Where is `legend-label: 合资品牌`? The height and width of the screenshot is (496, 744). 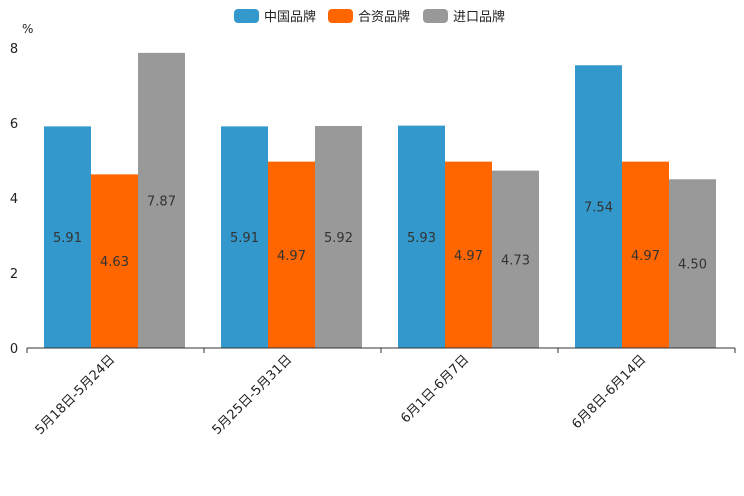 legend-label: 合资品牌 is located at coordinates (384, 17).